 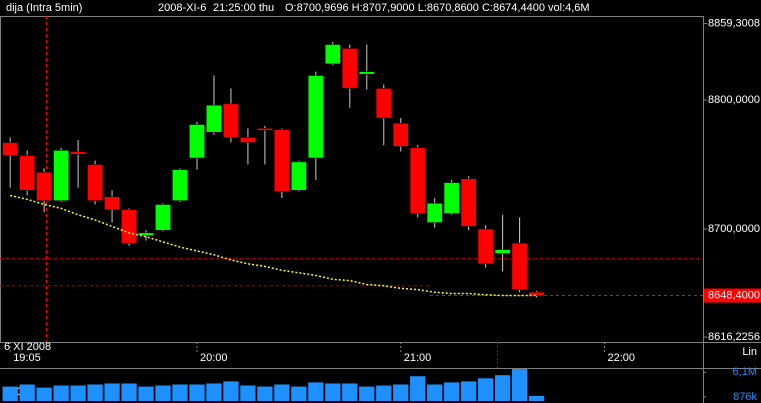 What do you see at coordinates (734, 100) in the screenshot?
I see `y-tick-label: 8800,0000` at bounding box center [734, 100].